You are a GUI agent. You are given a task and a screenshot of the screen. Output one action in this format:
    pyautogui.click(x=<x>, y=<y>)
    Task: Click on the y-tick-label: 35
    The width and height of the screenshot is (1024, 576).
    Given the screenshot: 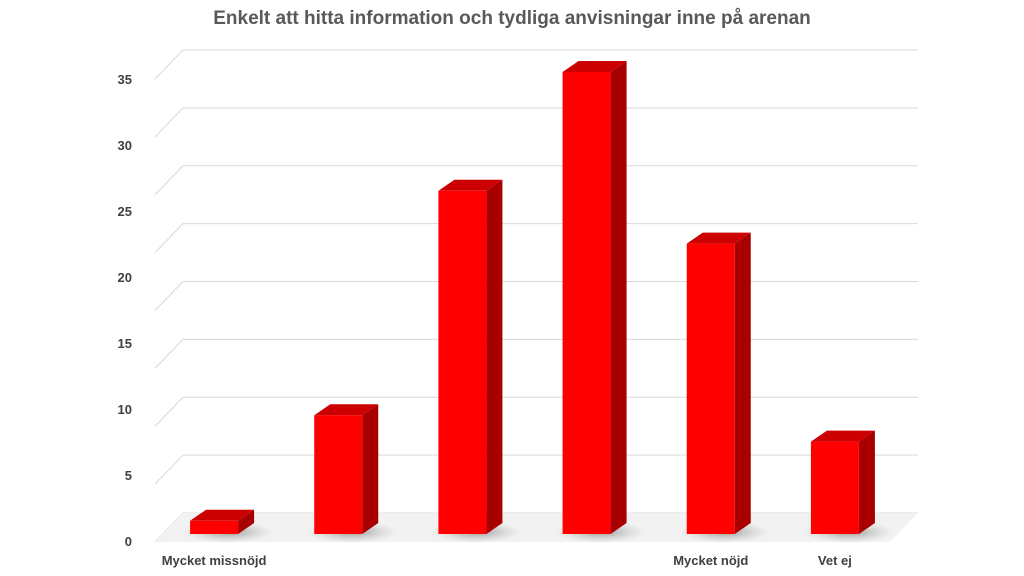 What is the action you would take?
    pyautogui.click(x=125, y=79)
    